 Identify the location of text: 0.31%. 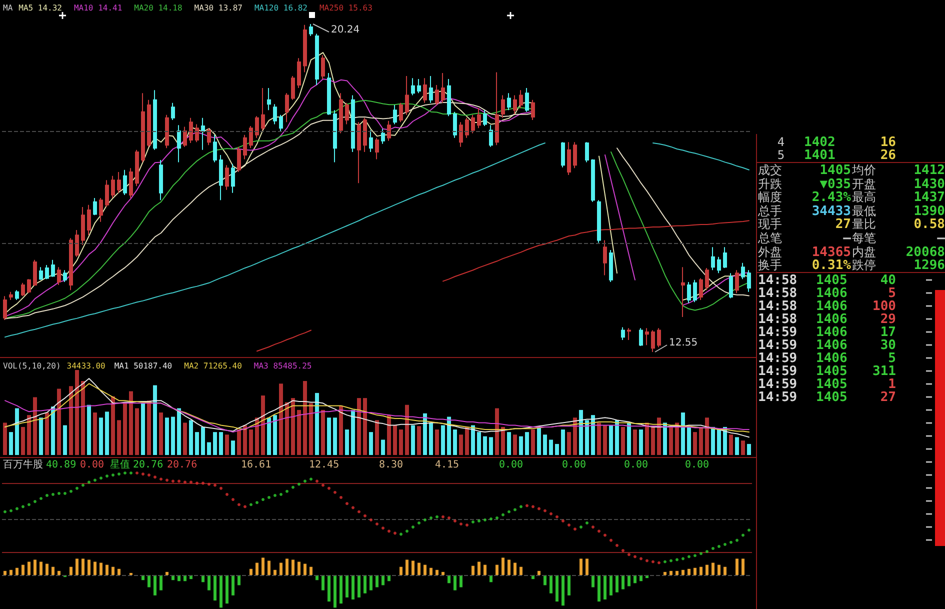
(831, 266).